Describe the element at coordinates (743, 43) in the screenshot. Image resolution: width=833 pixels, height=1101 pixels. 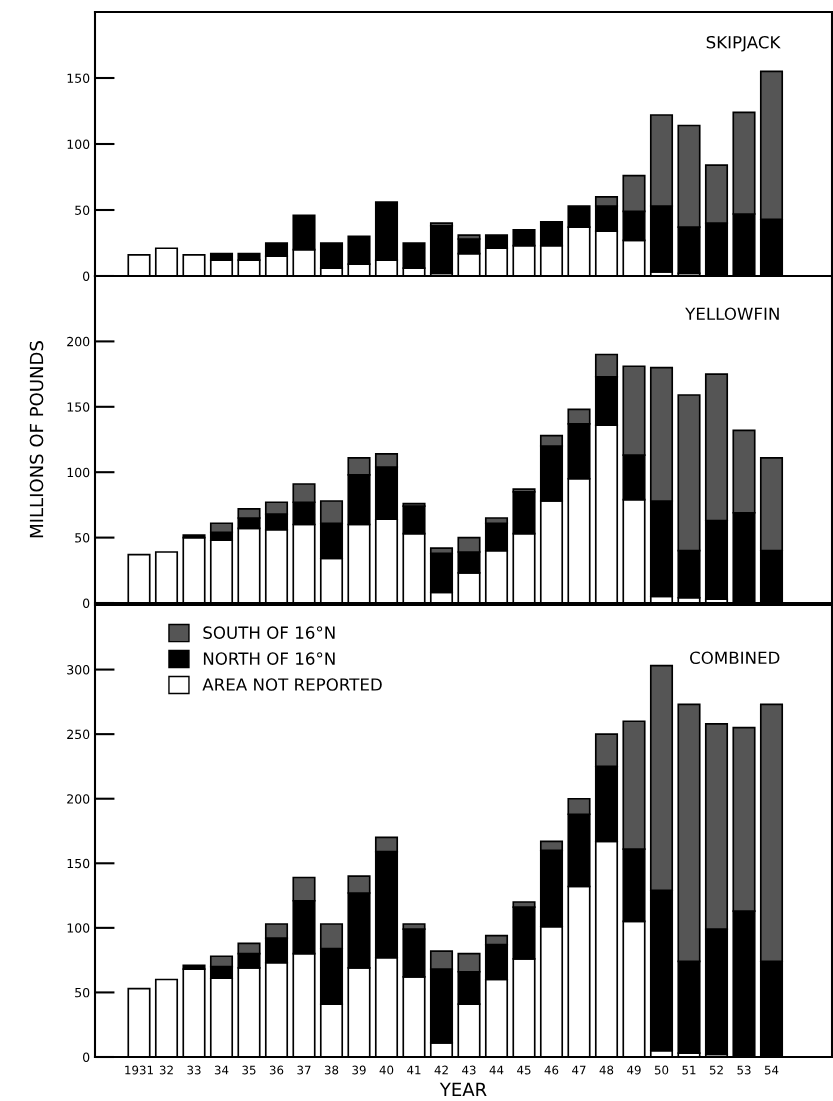
I see `text: SKIPJACK` at that location.